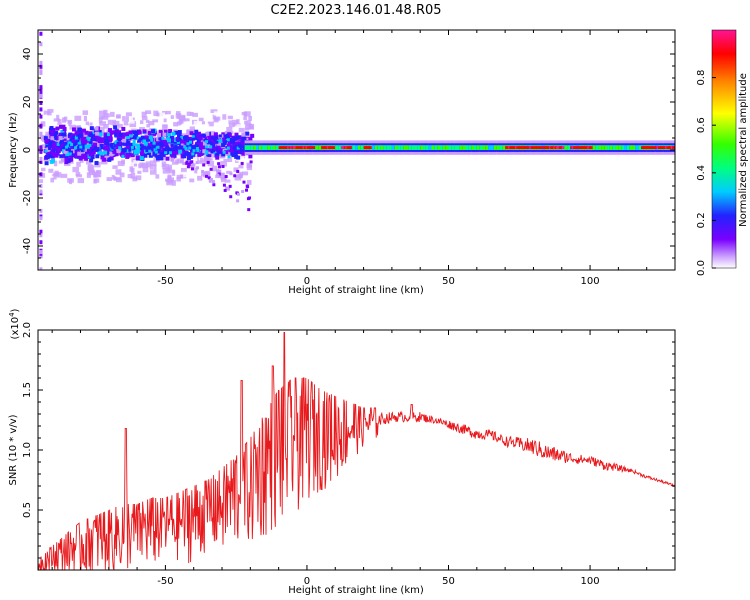 The width and height of the screenshot is (750, 600). I want to click on snr-x-axis-label: Height of straight line (km), so click(356, 590).